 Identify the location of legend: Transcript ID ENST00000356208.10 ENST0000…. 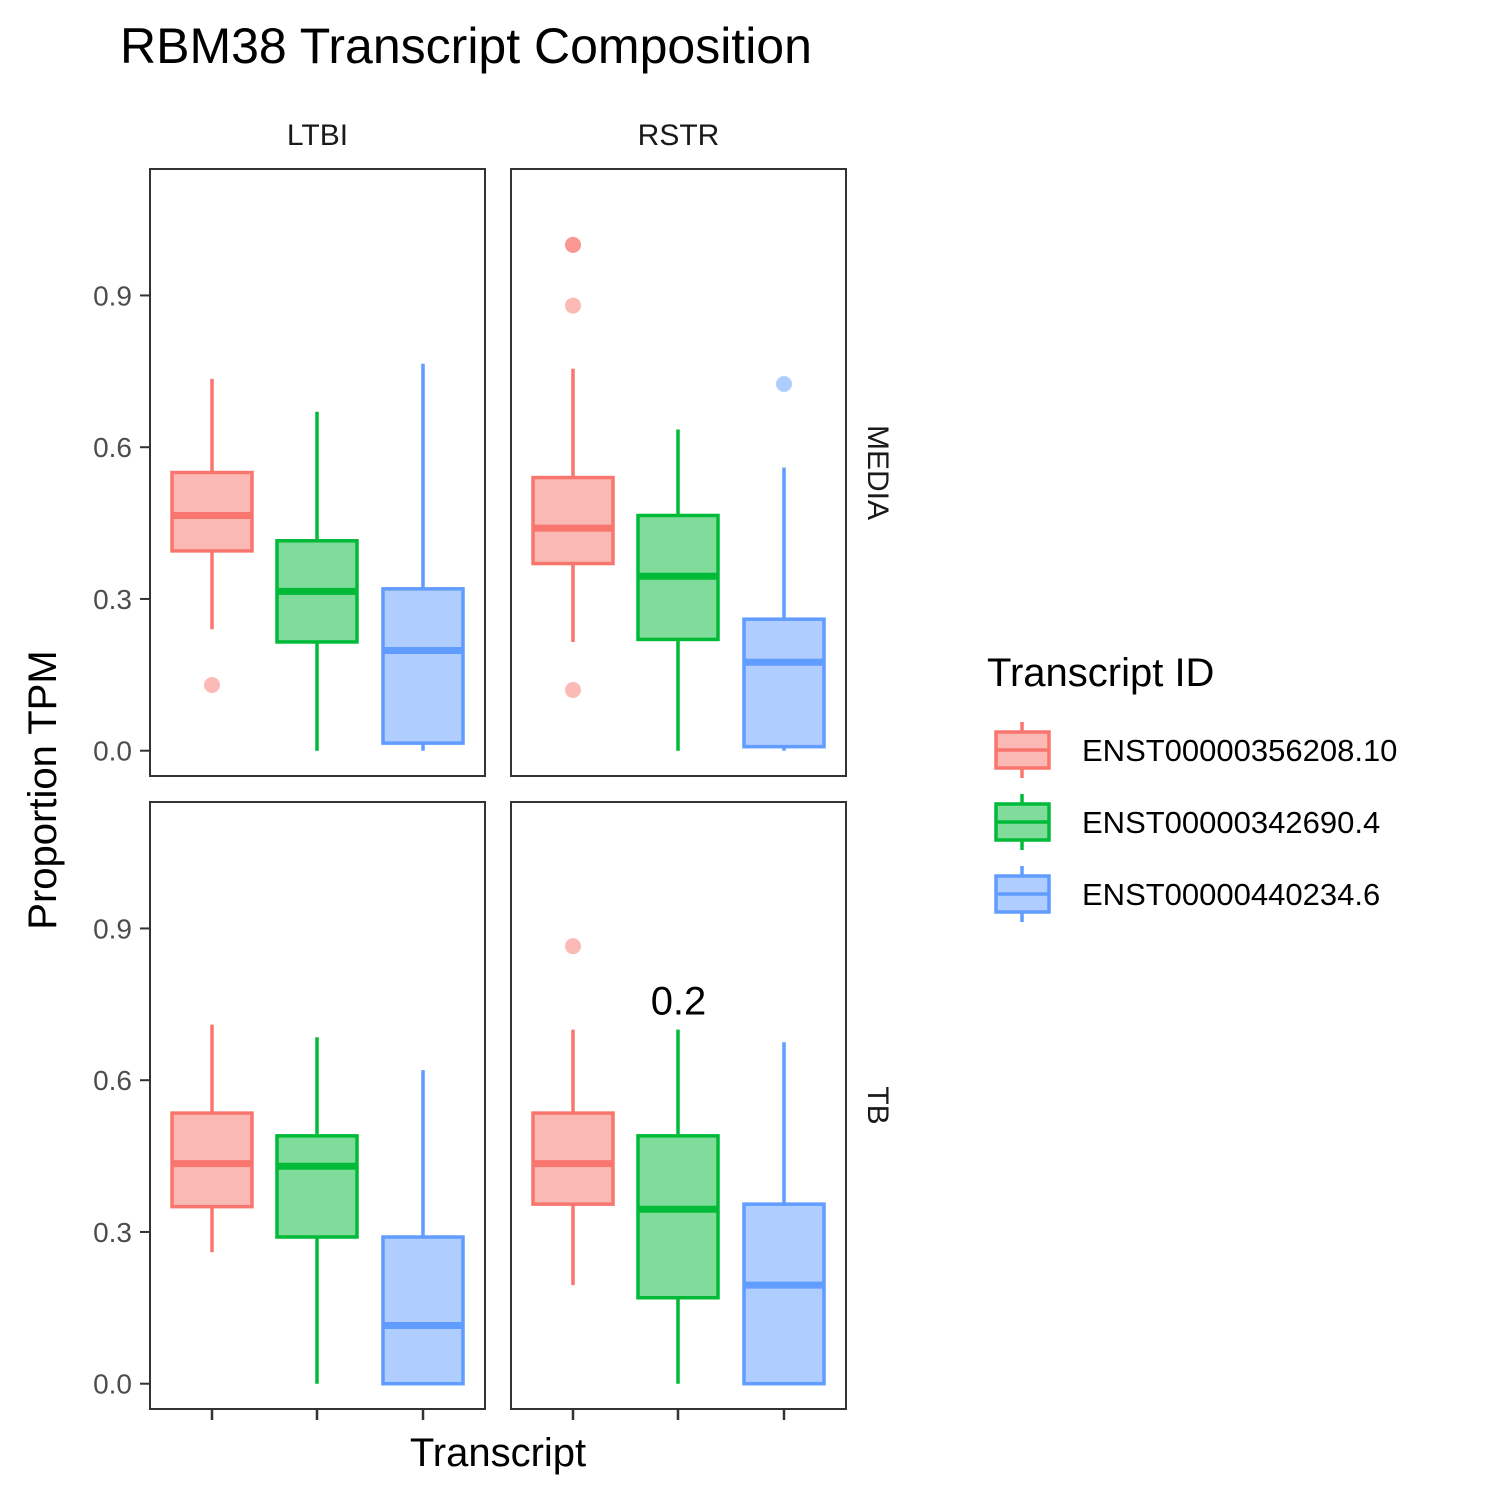
(1192, 786).